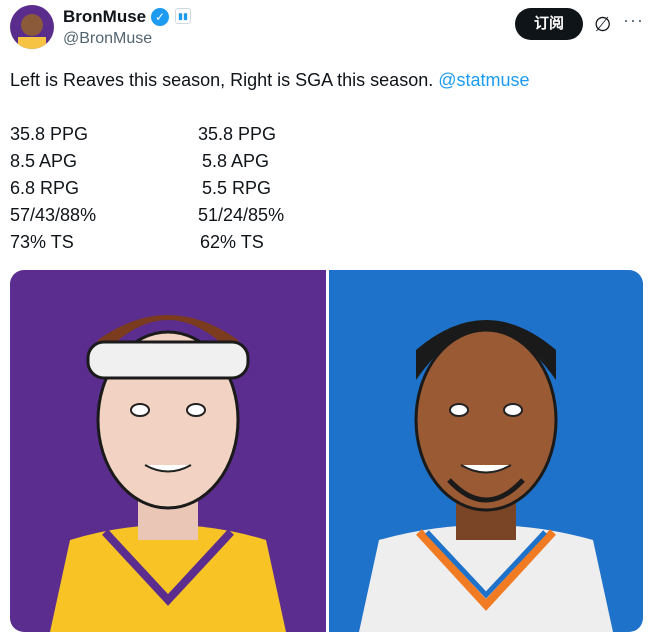  What do you see at coordinates (108, 38) in the screenshot?
I see `author-handle: @BronMuse` at bounding box center [108, 38].